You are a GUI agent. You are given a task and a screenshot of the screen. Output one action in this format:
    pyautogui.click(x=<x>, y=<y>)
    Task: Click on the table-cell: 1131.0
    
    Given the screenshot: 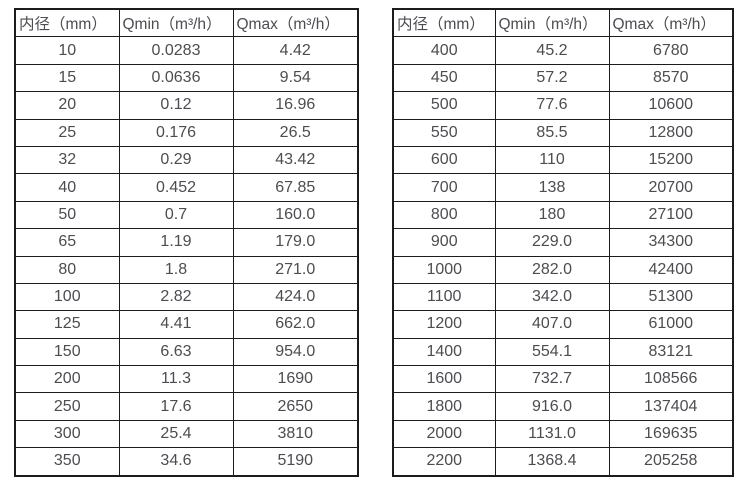 What is the action you would take?
    pyautogui.click(x=552, y=434)
    